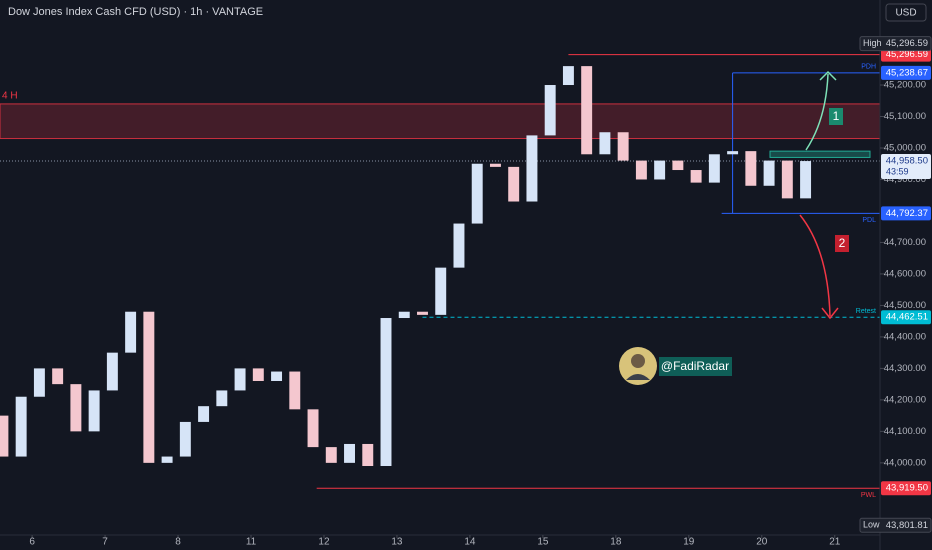 Image resolution: width=932 pixels, height=550 pixels. What do you see at coordinates (907, 43) in the screenshot?
I see `high-price: 45,296.59` at bounding box center [907, 43].